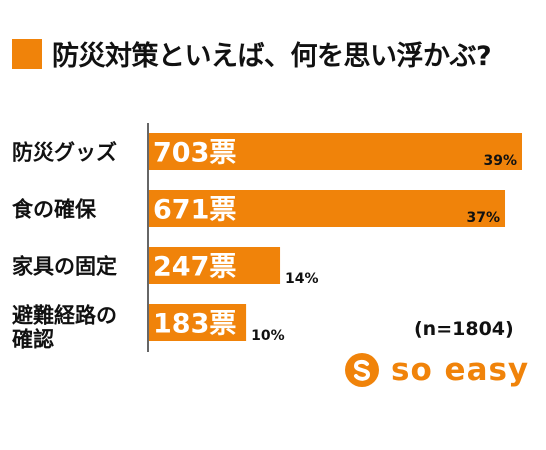  What do you see at coordinates (64, 267) in the screenshot?
I see `category-label: 家具の固定` at bounding box center [64, 267].